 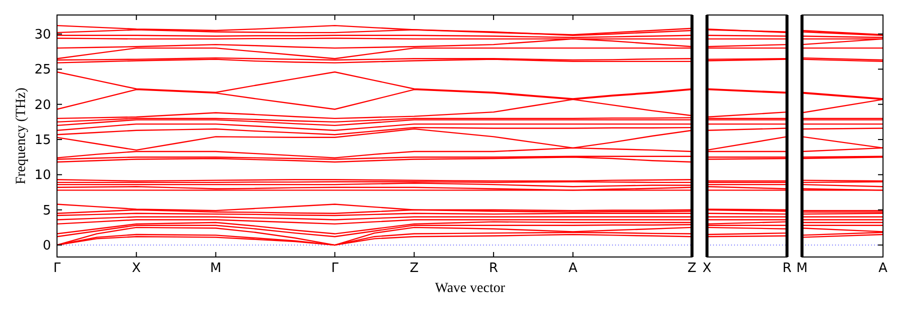 I want to click on y-tick-label: 25, so click(x=42, y=70).